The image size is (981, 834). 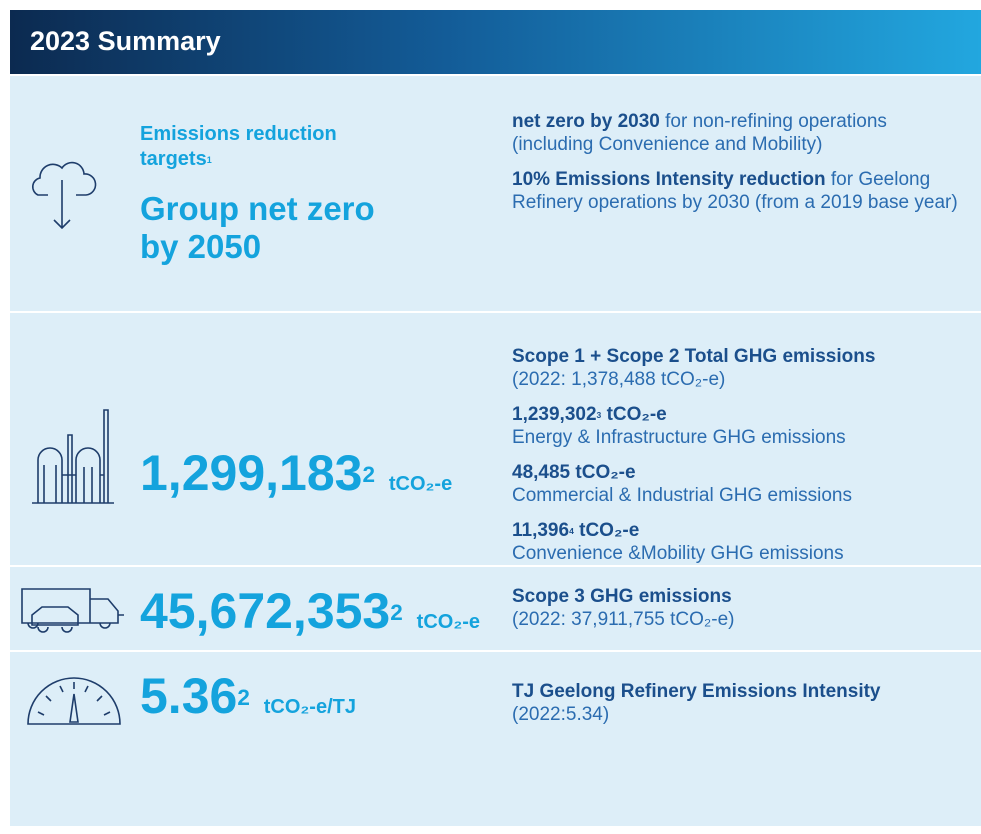 What do you see at coordinates (73, 456) in the screenshot?
I see `refinery-icon` at bounding box center [73, 456].